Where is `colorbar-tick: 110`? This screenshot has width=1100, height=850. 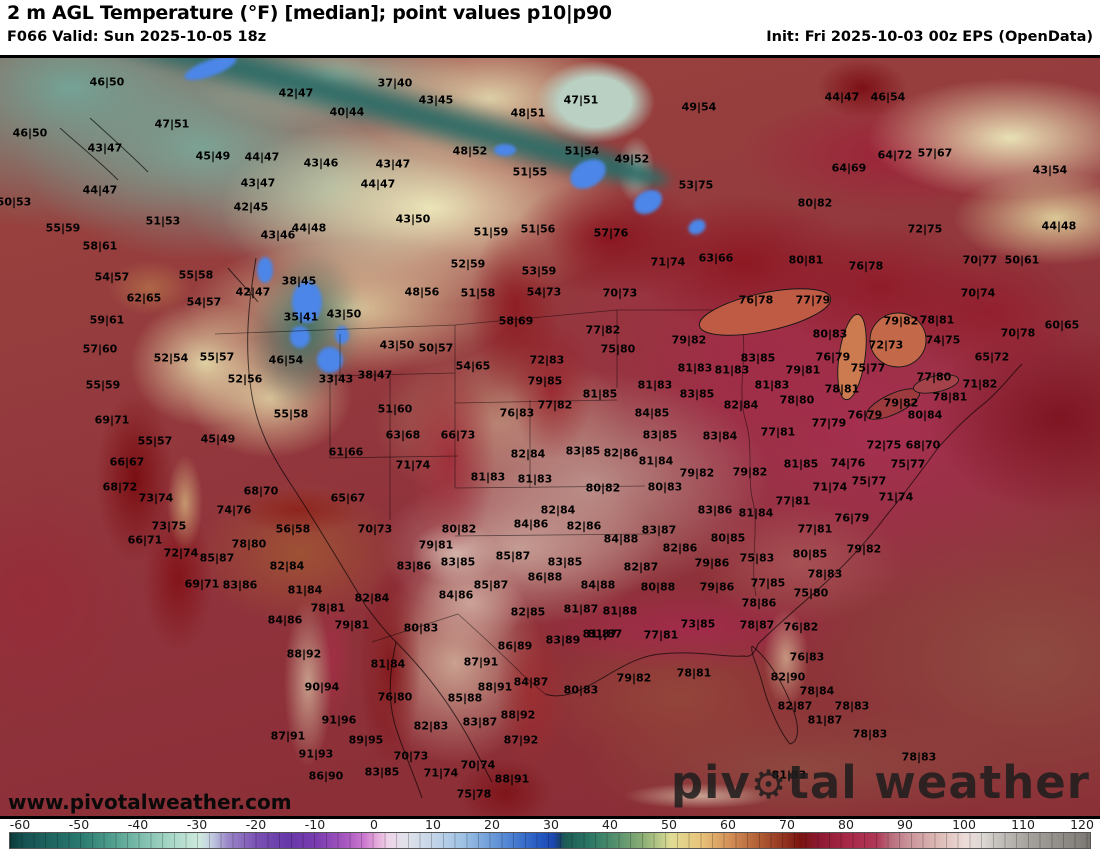
colorbar-tick: 110 is located at coordinates (1023, 824).